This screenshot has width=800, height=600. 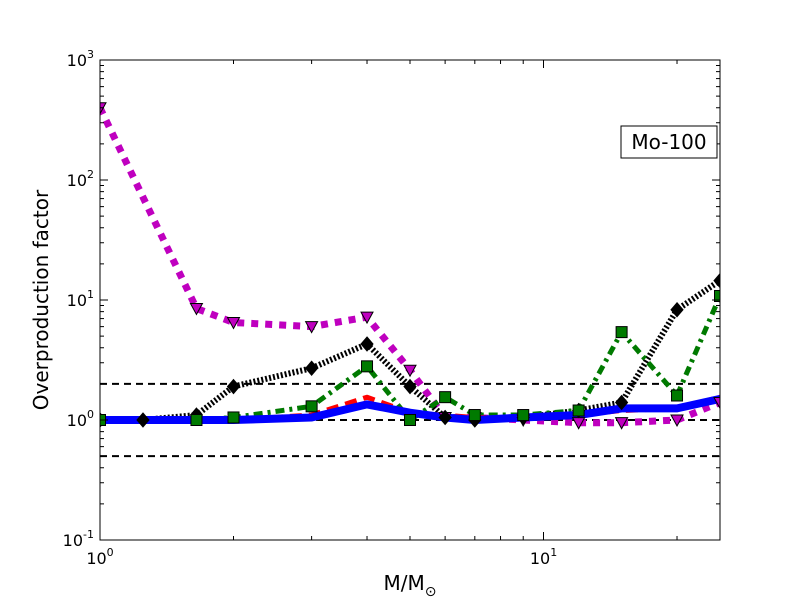 I want to click on annotation-frame, so click(x=669, y=142).